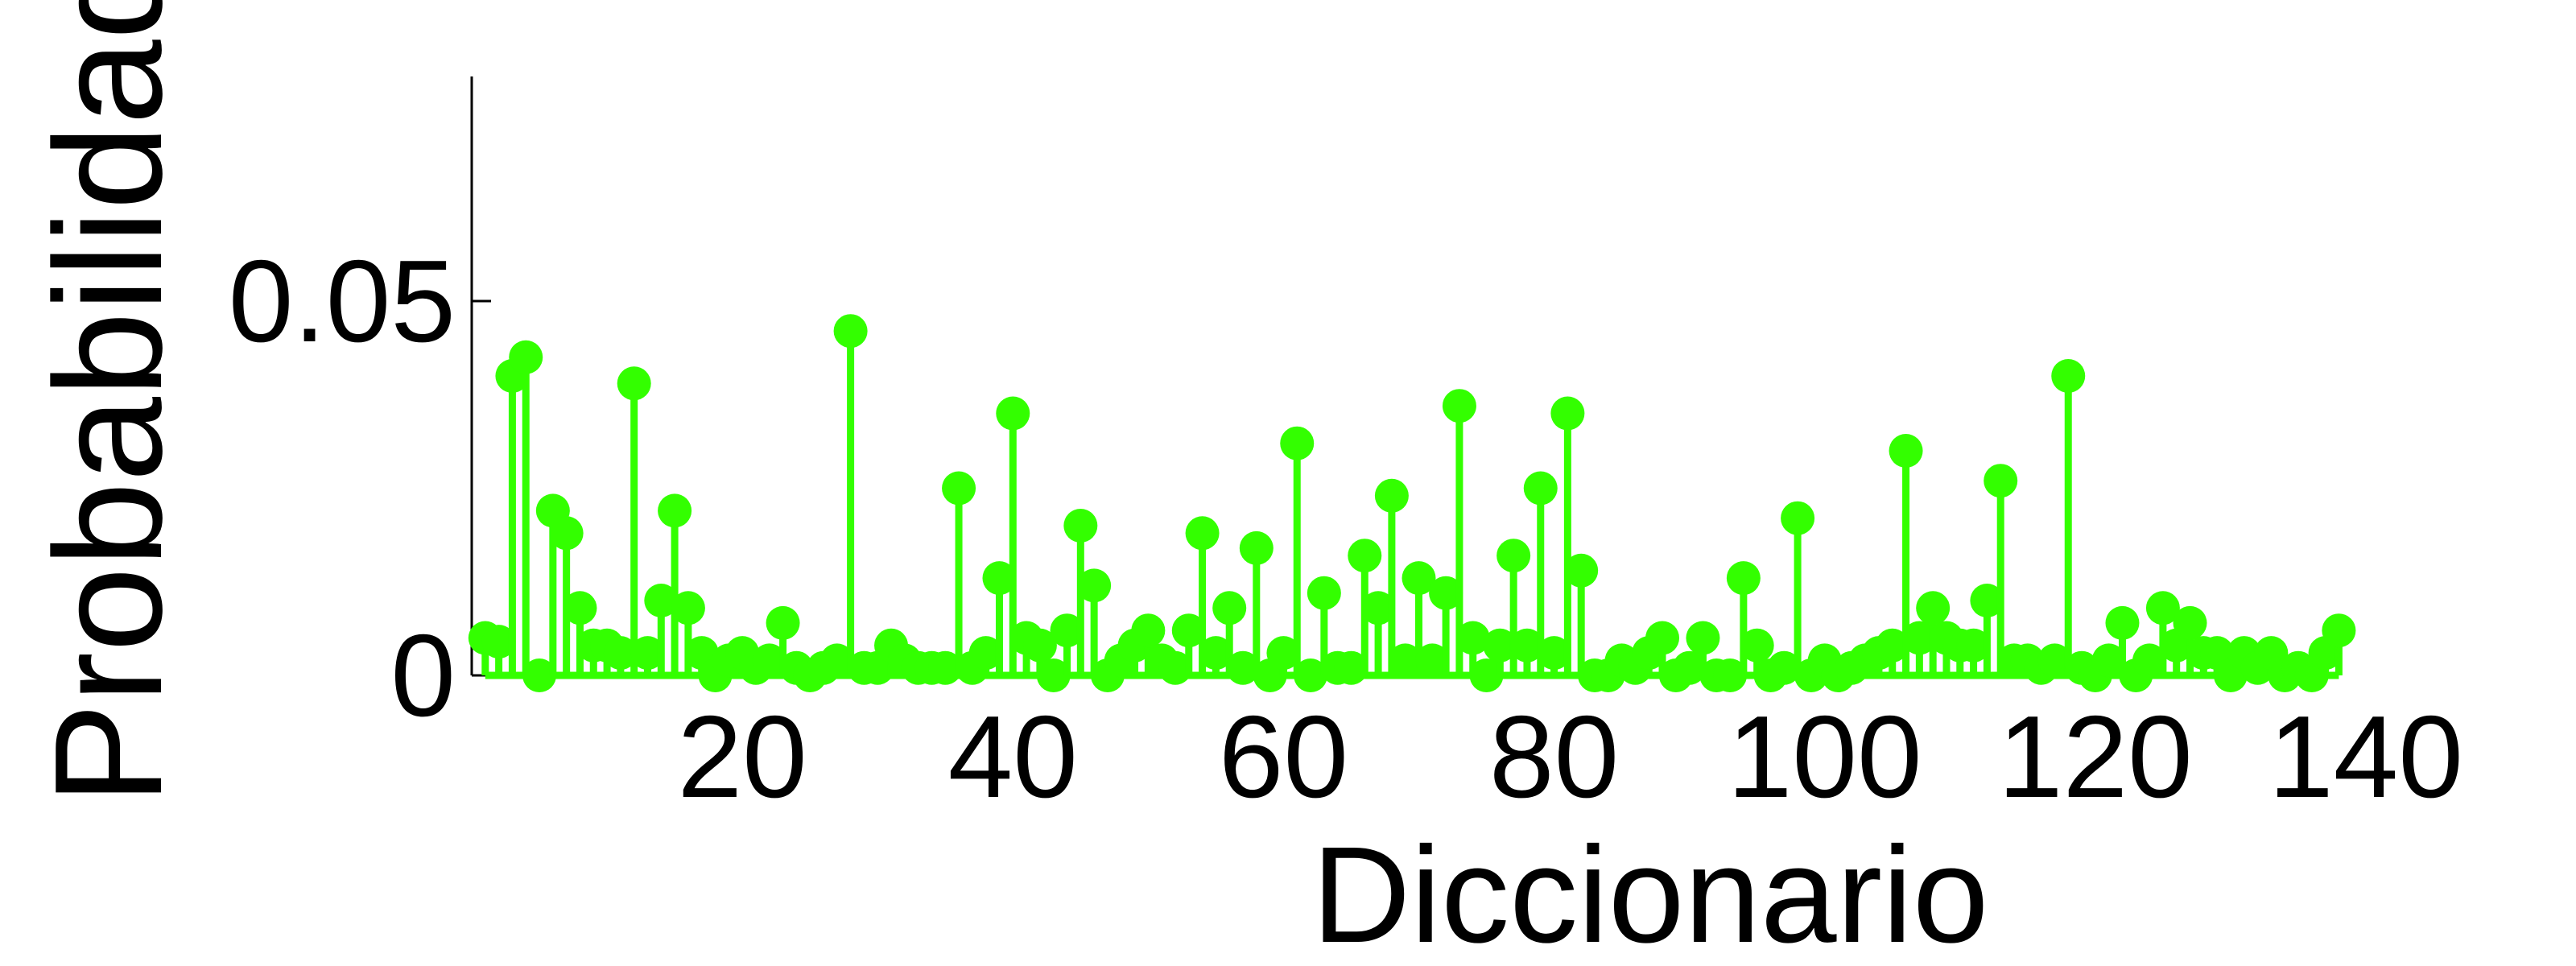 This screenshot has width=2576, height=966. Describe the element at coordinates (1825, 756) in the screenshot. I see `x-tick-label: 100` at that location.